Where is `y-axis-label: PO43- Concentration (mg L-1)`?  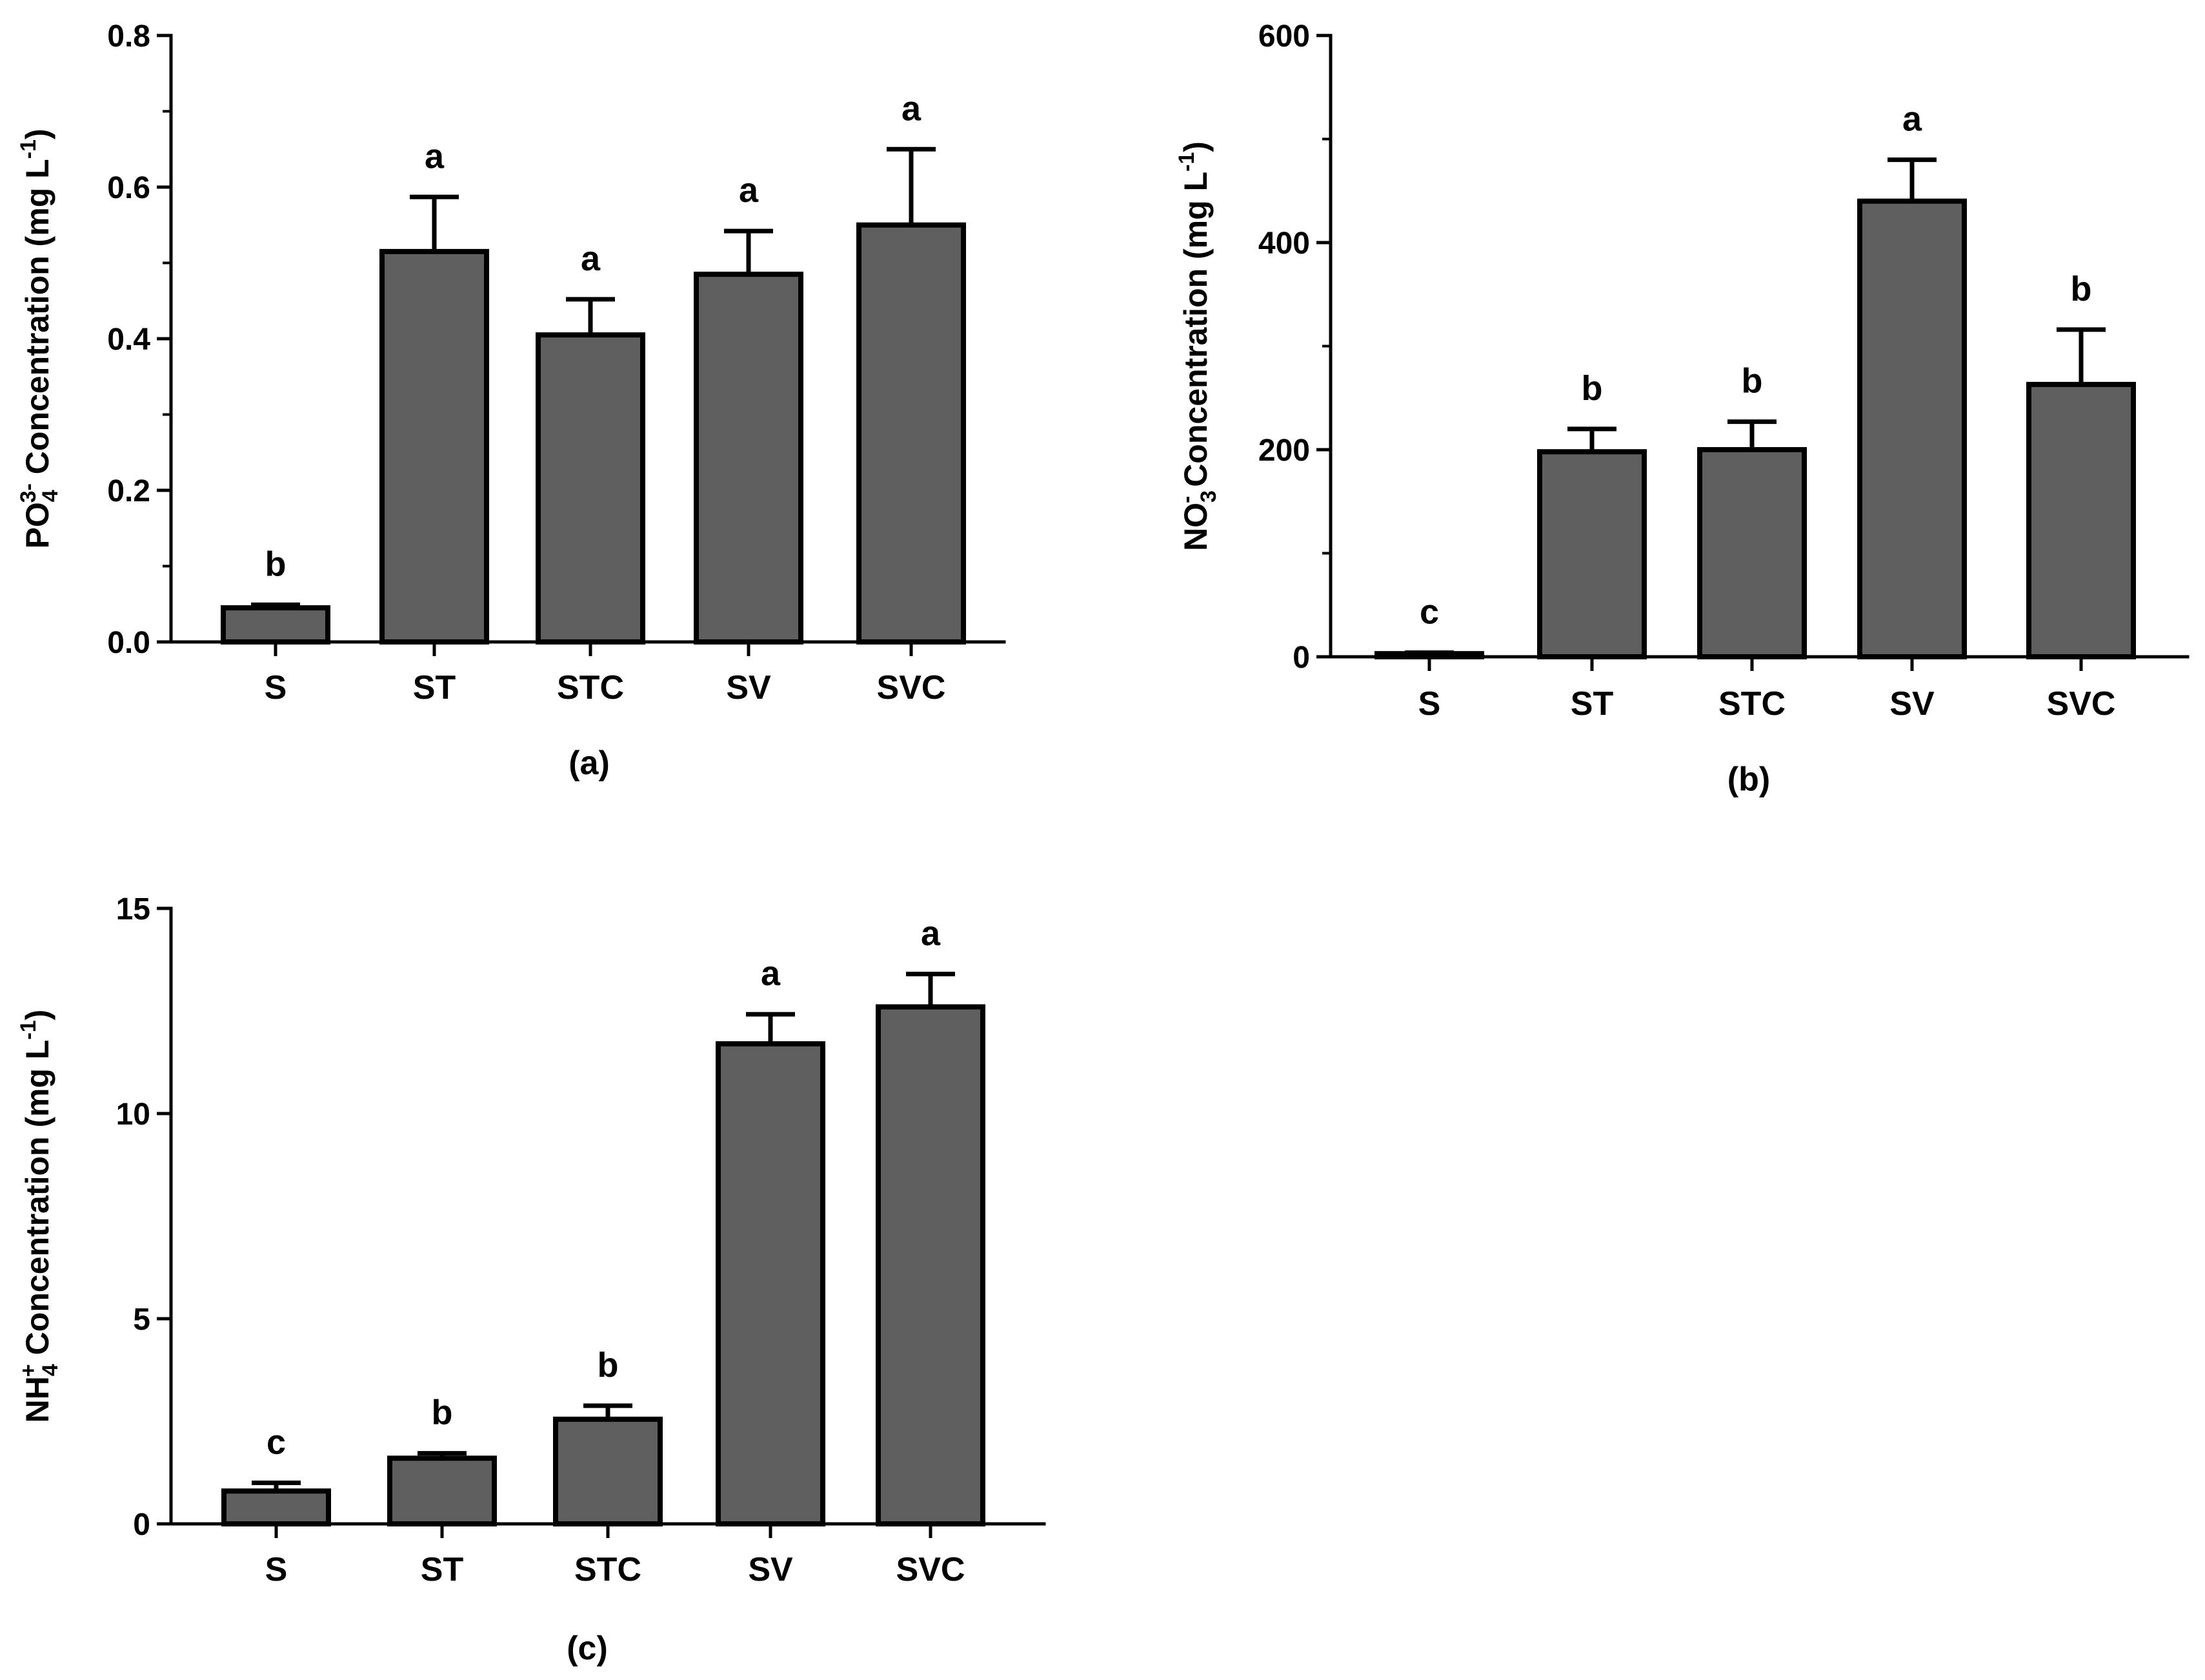 y-axis-label: PO43- Concentration (mg L-1) is located at coordinates (40, 338).